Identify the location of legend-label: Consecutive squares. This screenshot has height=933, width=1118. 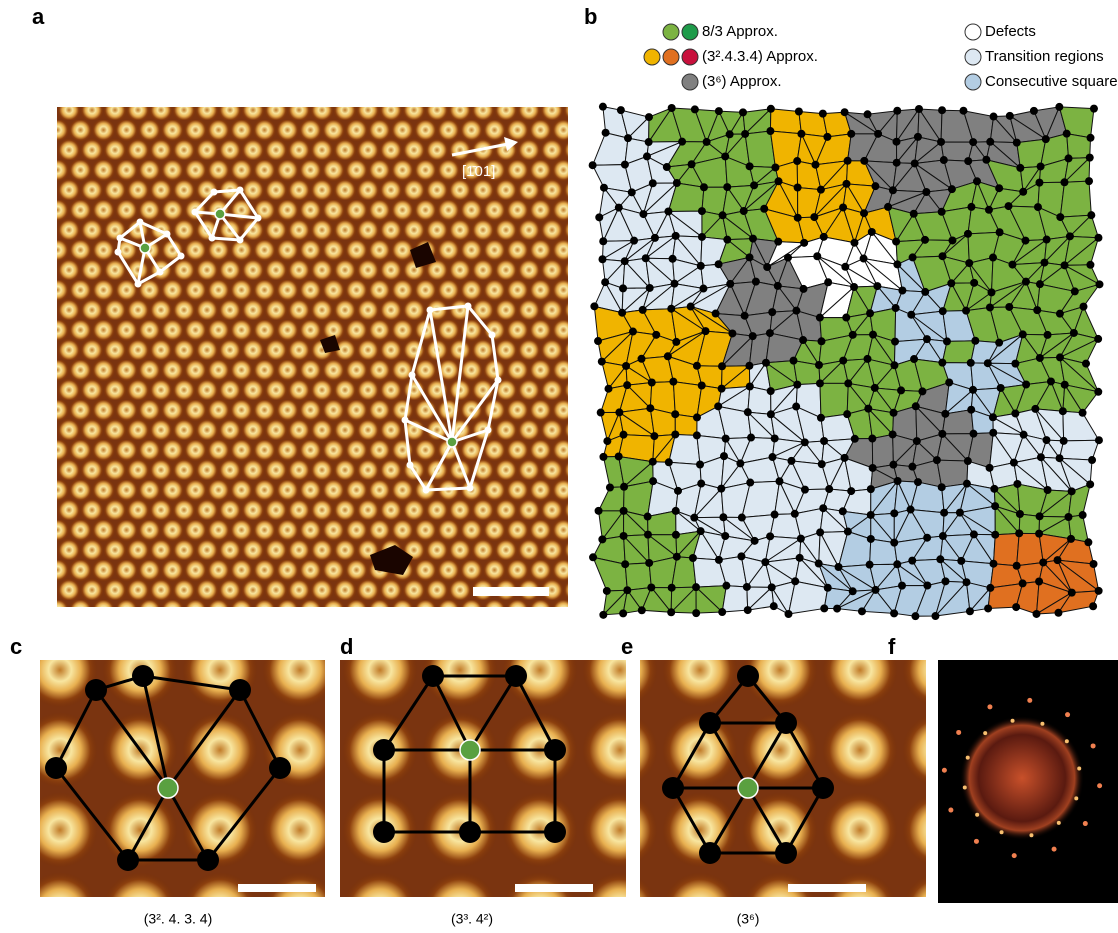
(1051, 81).